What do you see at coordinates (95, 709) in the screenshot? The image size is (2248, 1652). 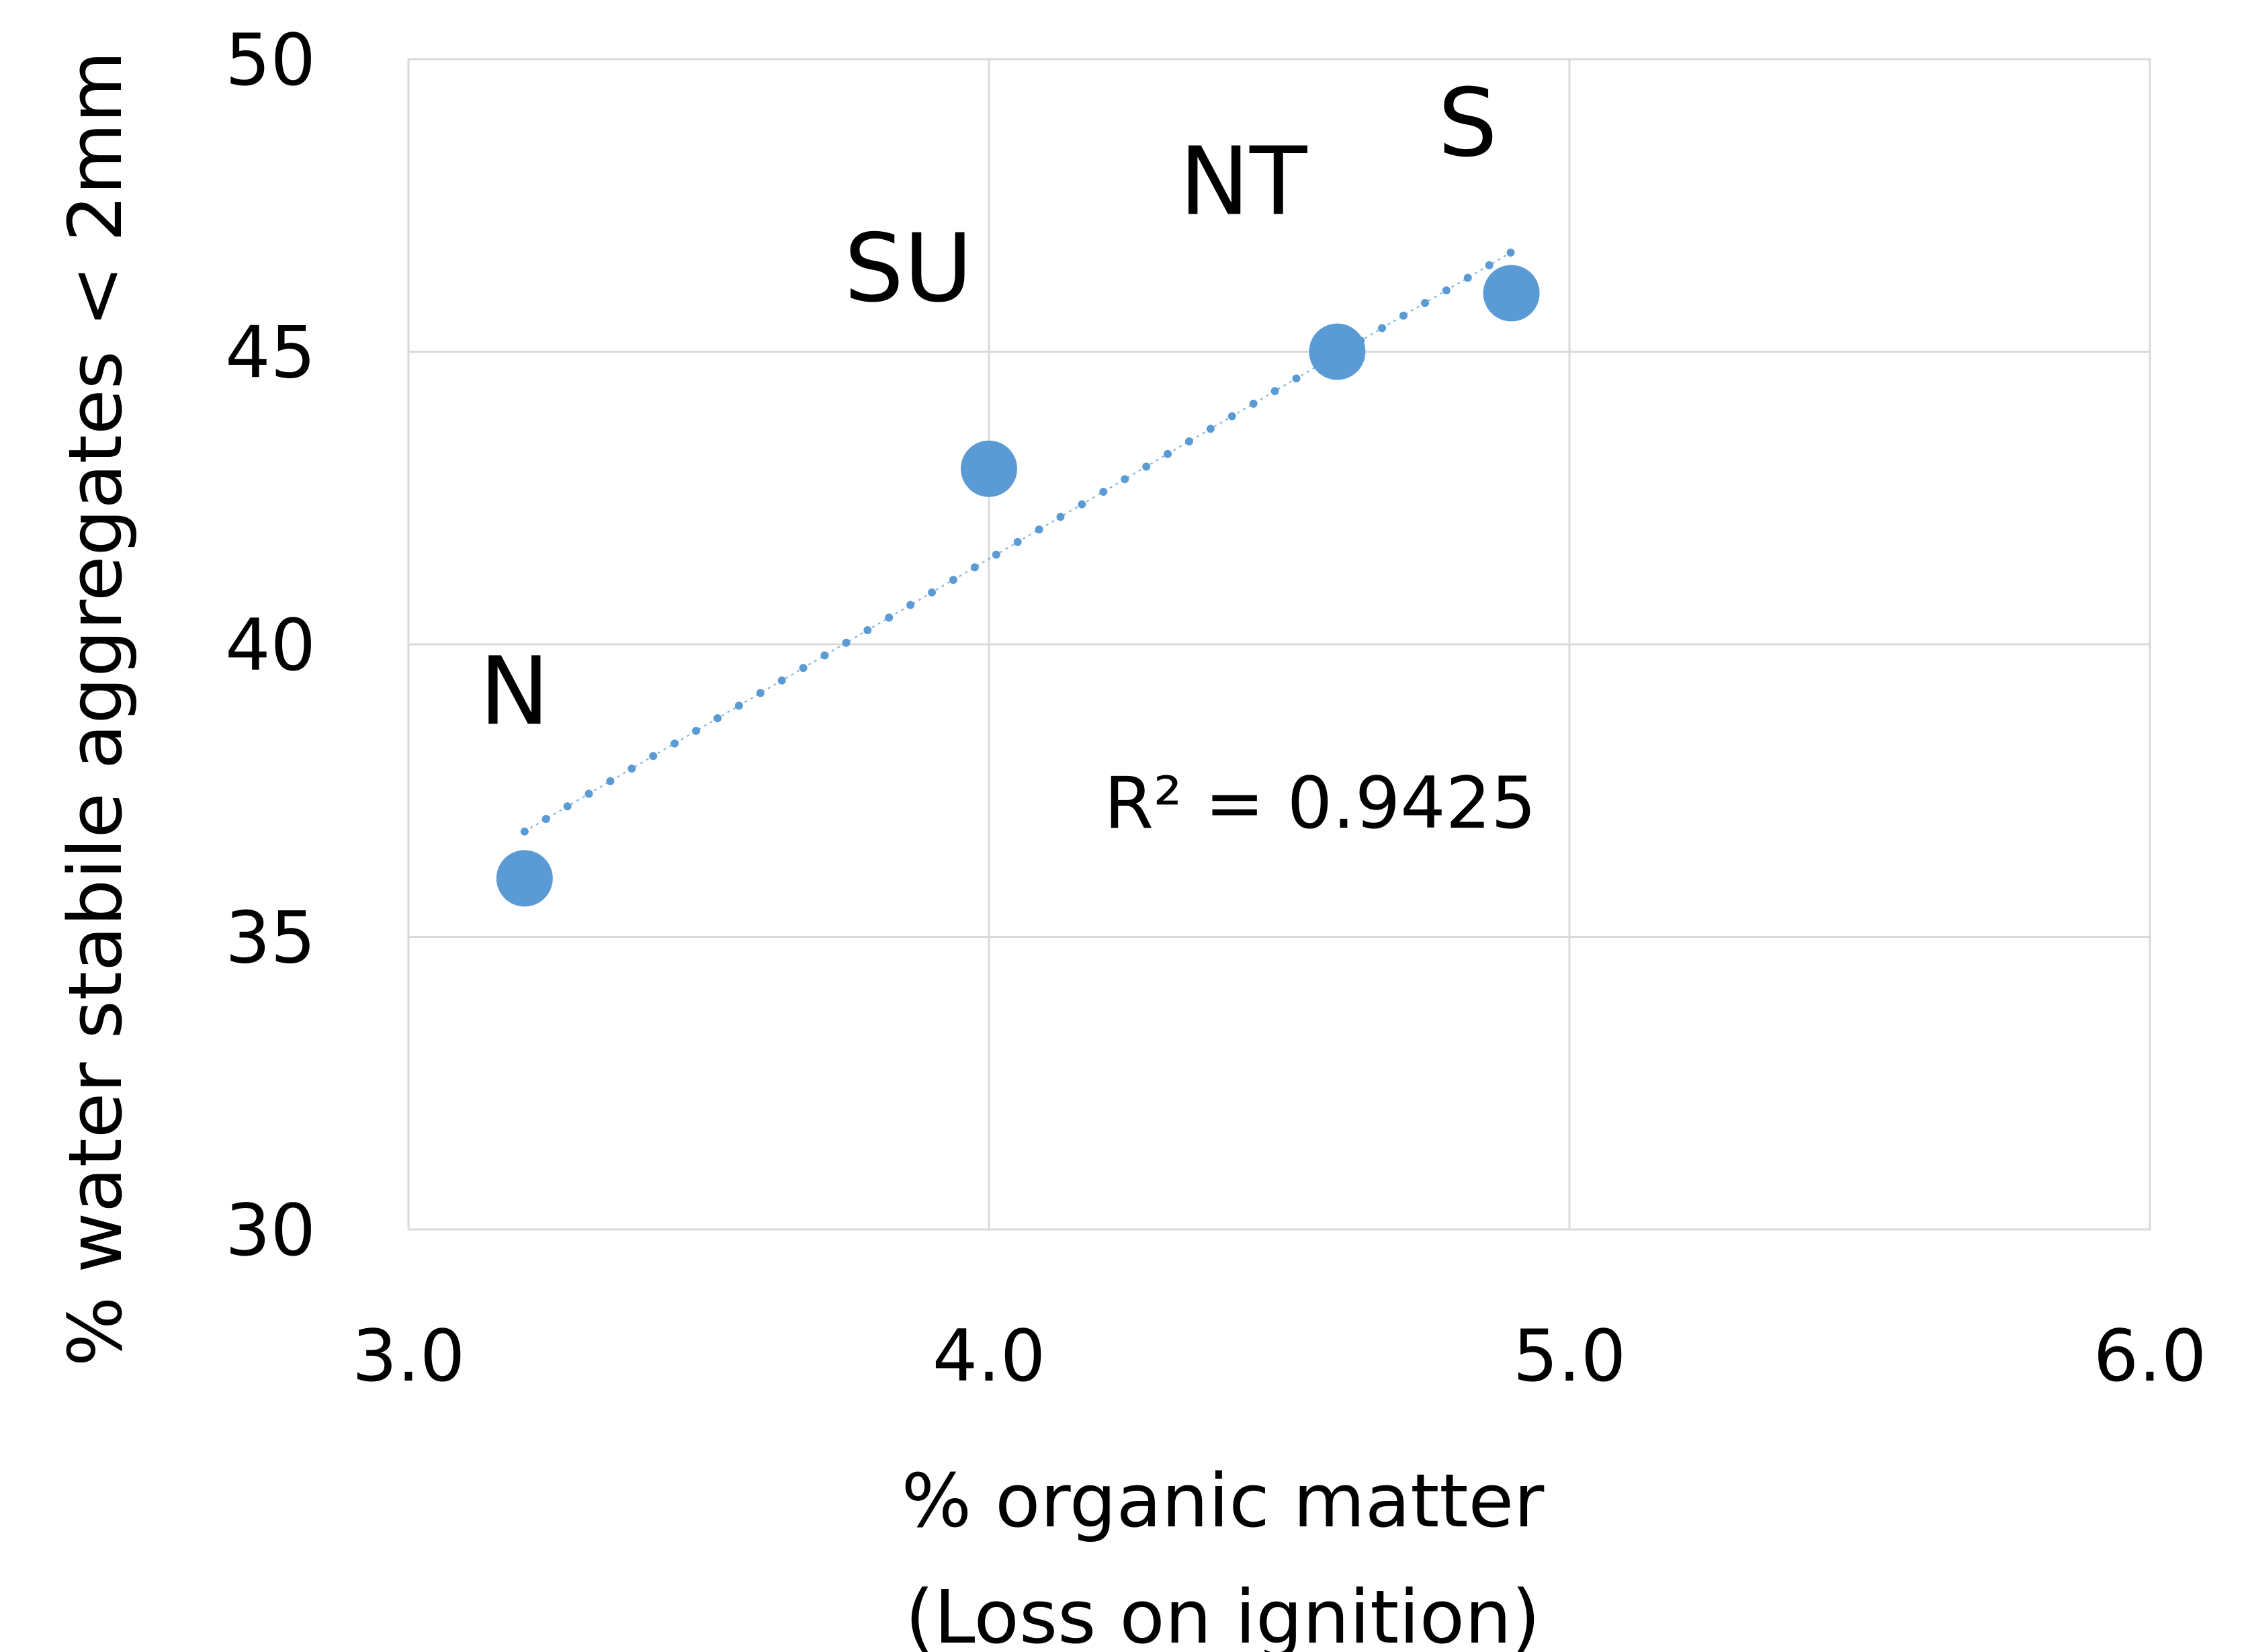 I see `y-axis-title: % water stabile aggregates < 2mm` at bounding box center [95, 709].